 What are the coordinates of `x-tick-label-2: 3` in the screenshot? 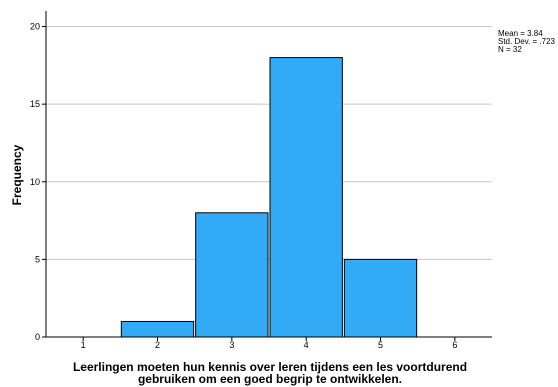 It's located at (231, 345).